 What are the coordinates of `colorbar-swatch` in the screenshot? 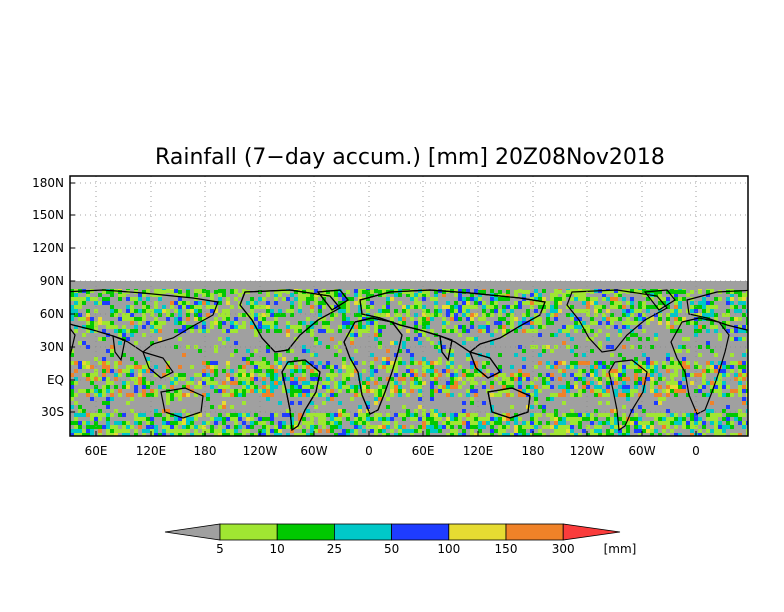 It's located at (305, 532).